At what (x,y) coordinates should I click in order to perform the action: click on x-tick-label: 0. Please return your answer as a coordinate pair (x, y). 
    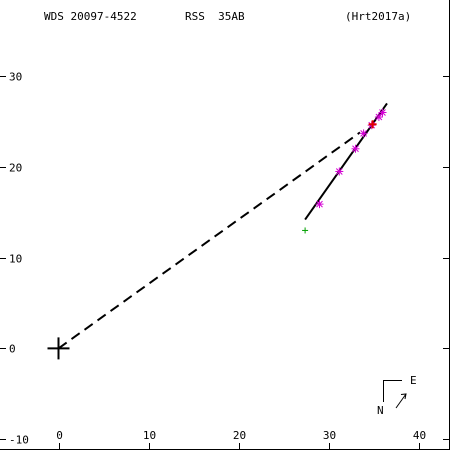
    Looking at the image, I should click on (59, 435).